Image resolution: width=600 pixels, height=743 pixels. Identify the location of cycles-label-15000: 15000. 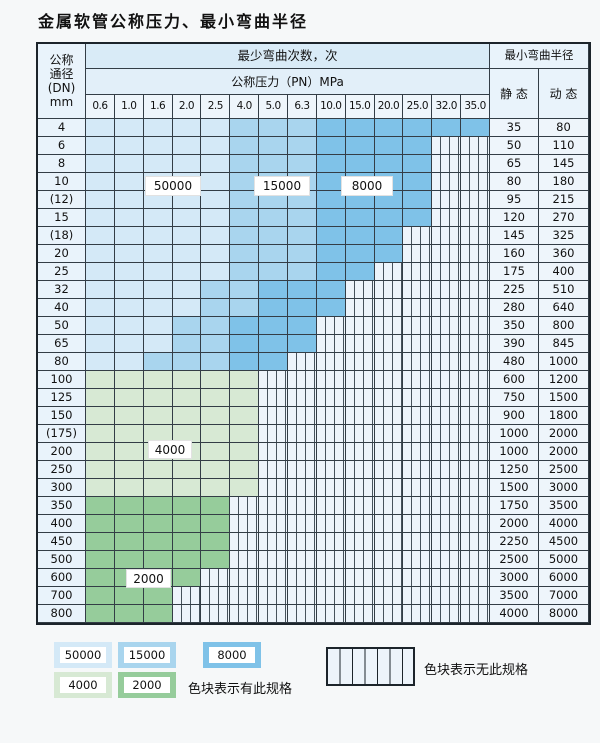
(282, 186).